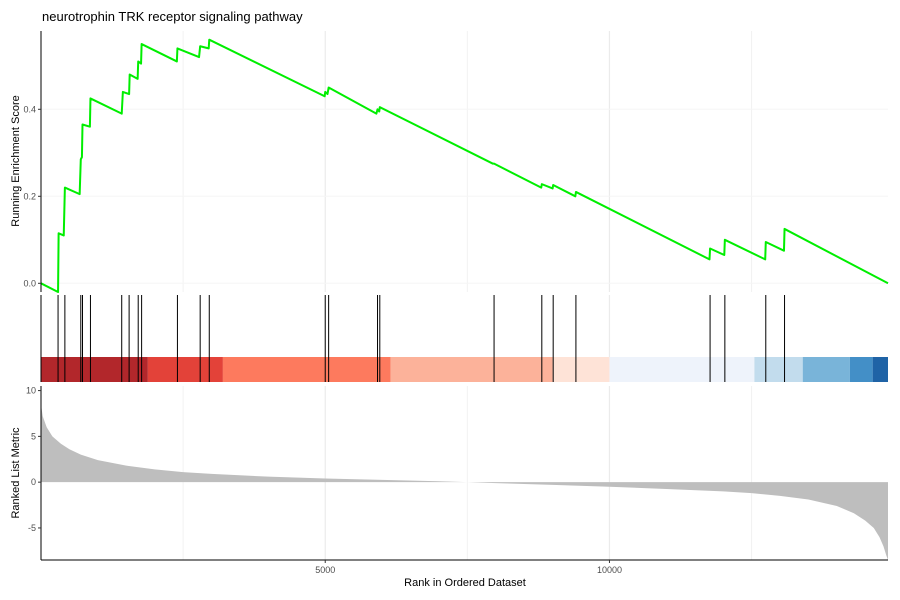  Describe the element at coordinates (465, 583) in the screenshot. I see `x-axis-label: Rank in Ordered Dataset` at that location.